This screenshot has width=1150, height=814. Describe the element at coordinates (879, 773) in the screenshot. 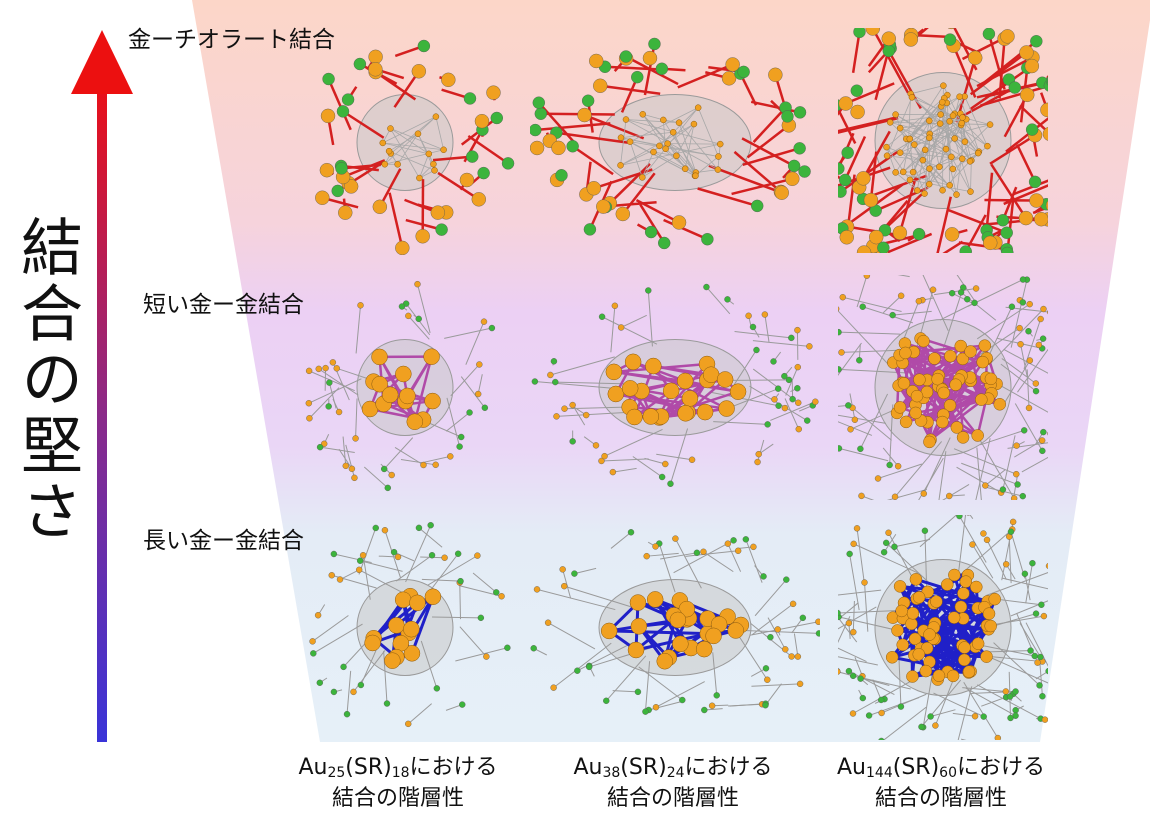

I see `formula-subscript: 144` at that location.